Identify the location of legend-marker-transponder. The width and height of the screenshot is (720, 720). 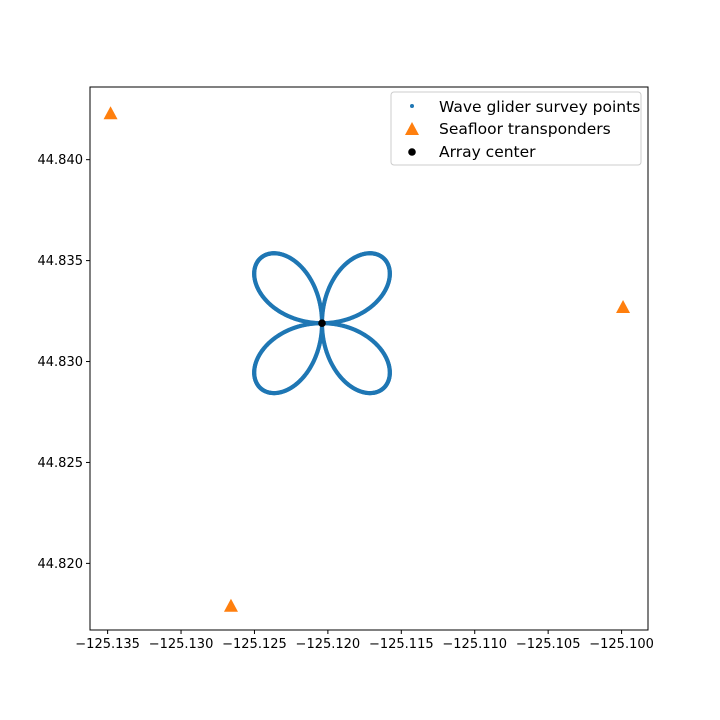
(412, 128).